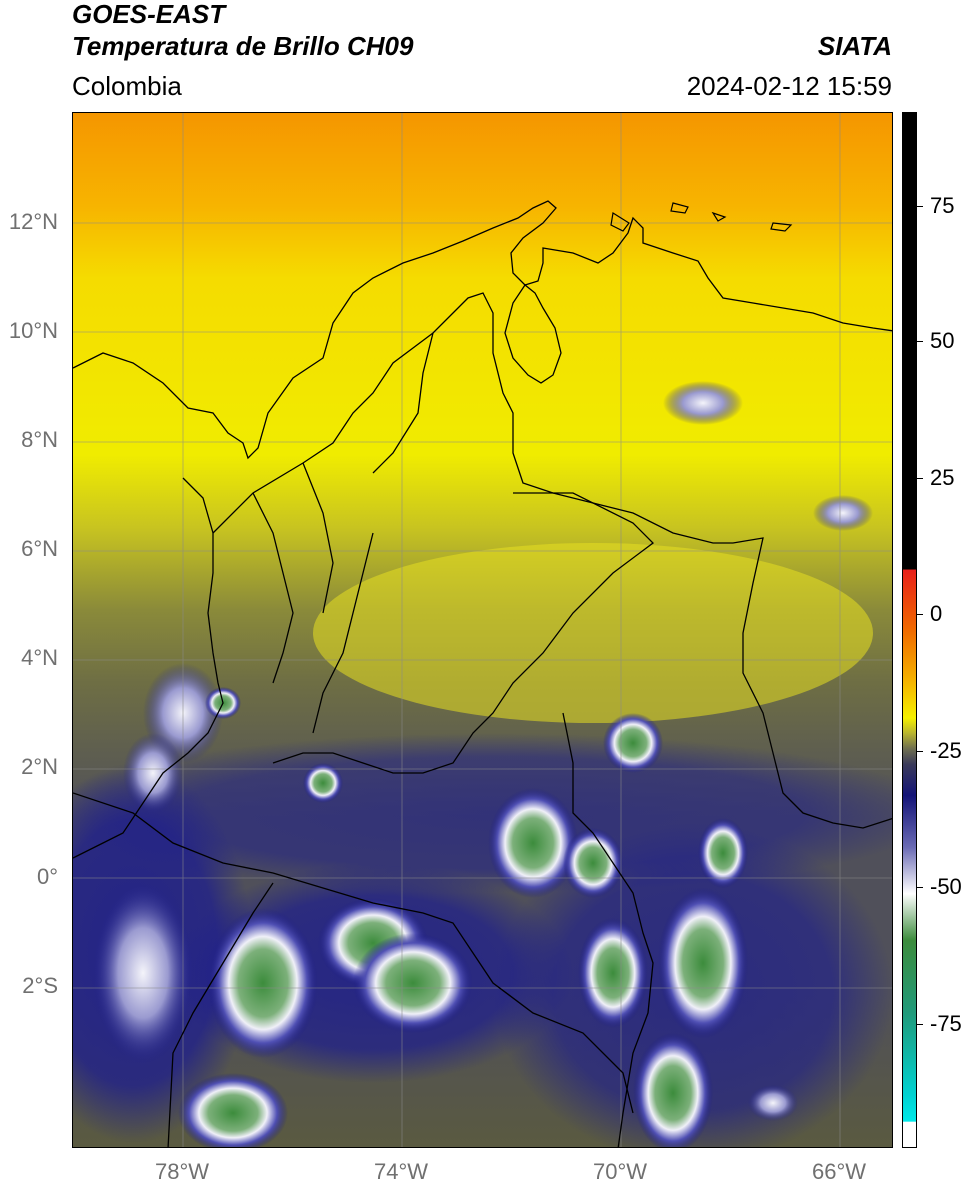 The width and height of the screenshot is (966, 1190). Describe the element at coordinates (39, 657) in the screenshot. I see `lat-tick-4n: 4°N` at that location.